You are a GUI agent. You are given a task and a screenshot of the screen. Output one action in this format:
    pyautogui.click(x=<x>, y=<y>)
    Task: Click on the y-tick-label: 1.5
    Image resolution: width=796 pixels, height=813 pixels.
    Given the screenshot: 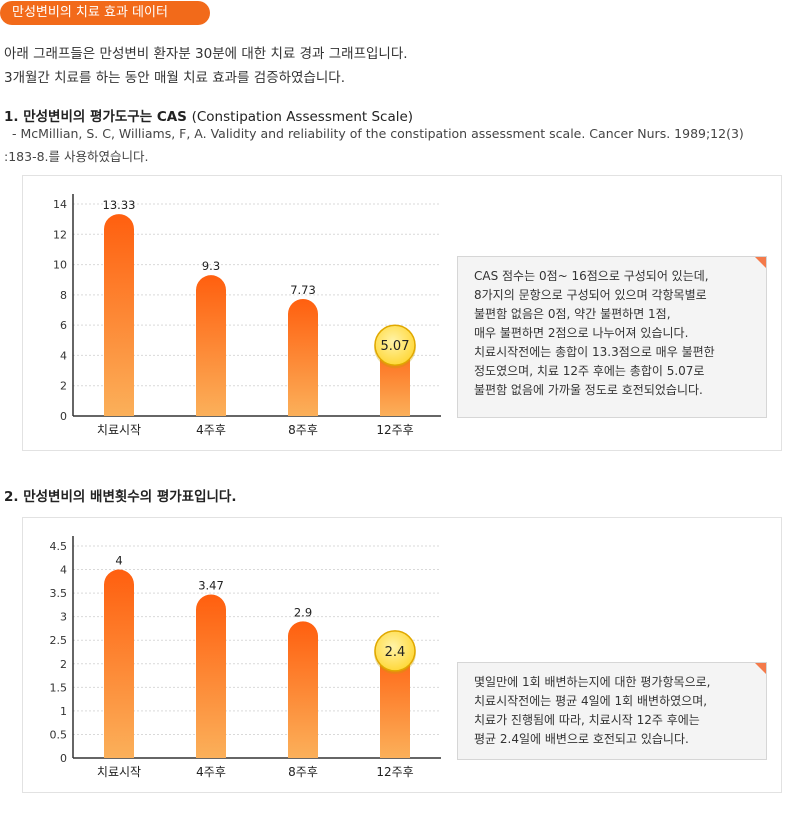 What is the action you would take?
    pyautogui.click(x=59, y=687)
    